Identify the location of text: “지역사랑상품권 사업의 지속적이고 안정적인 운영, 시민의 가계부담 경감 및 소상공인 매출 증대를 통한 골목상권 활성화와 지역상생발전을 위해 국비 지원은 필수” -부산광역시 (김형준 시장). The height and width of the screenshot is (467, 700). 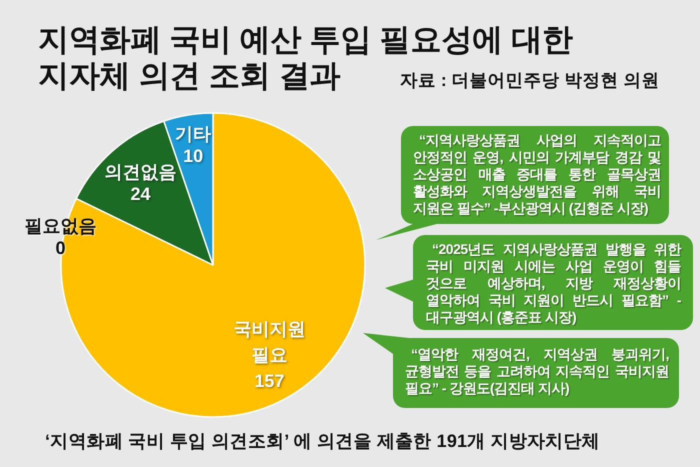
(535, 175).